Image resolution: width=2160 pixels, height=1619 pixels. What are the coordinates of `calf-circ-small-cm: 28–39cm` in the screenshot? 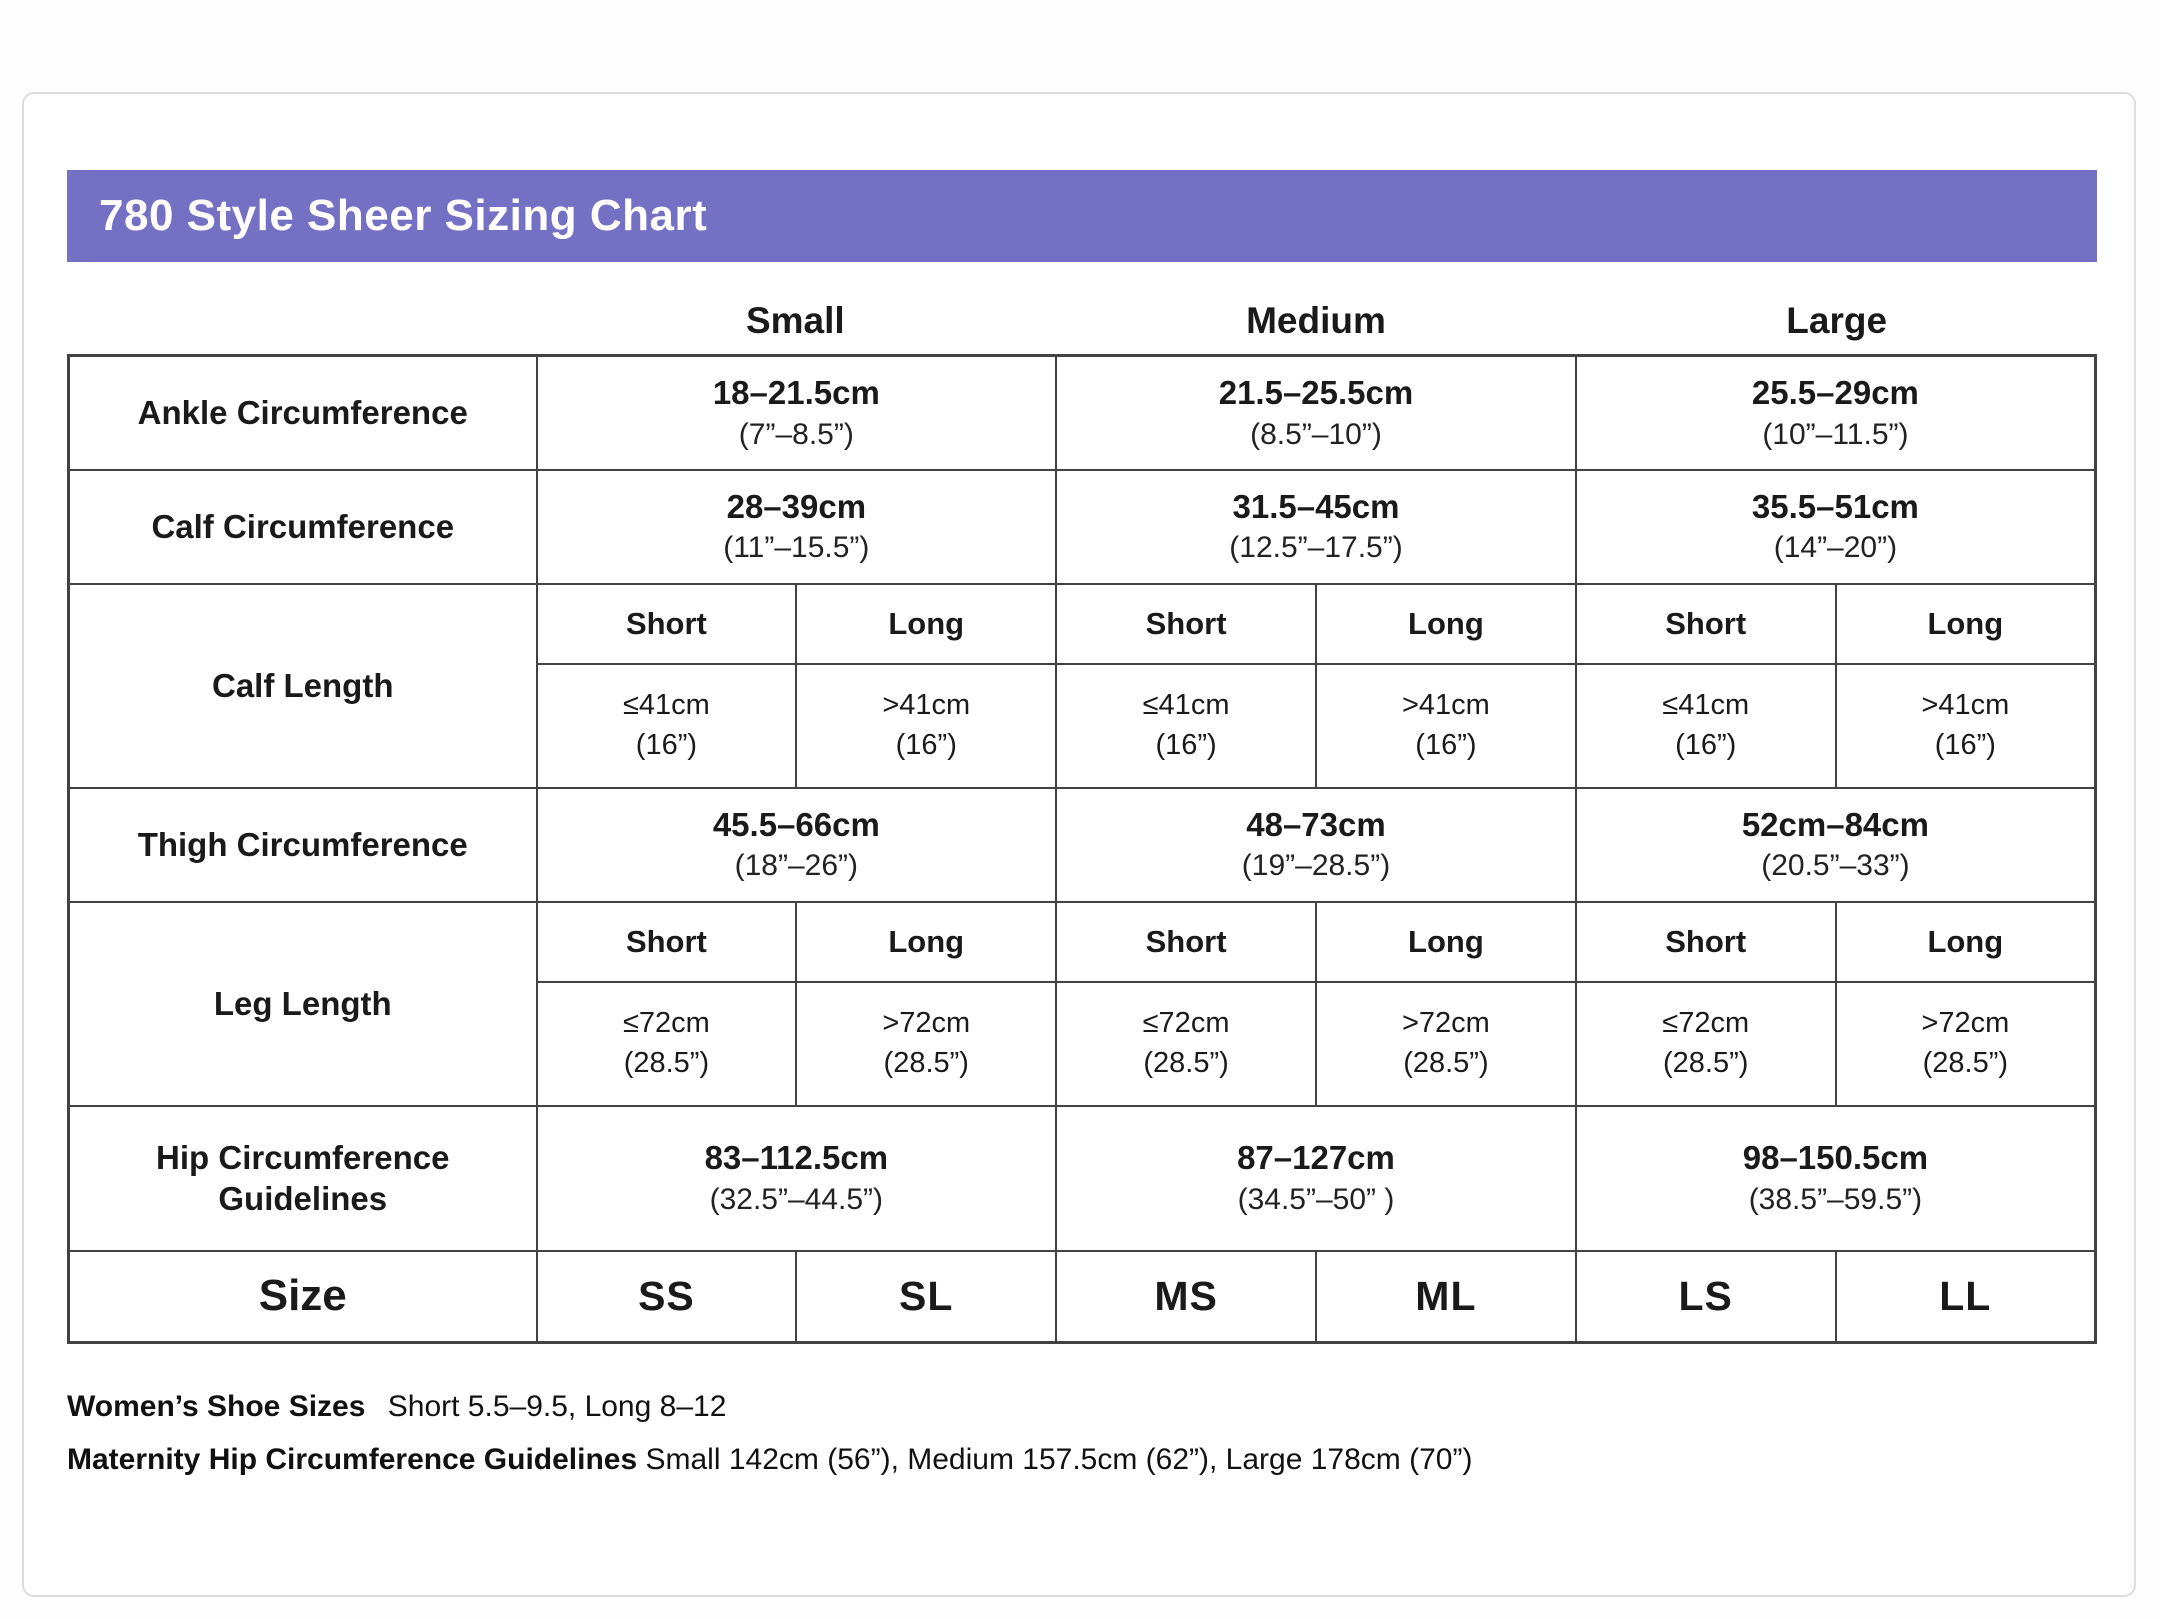 It's located at (796, 506).